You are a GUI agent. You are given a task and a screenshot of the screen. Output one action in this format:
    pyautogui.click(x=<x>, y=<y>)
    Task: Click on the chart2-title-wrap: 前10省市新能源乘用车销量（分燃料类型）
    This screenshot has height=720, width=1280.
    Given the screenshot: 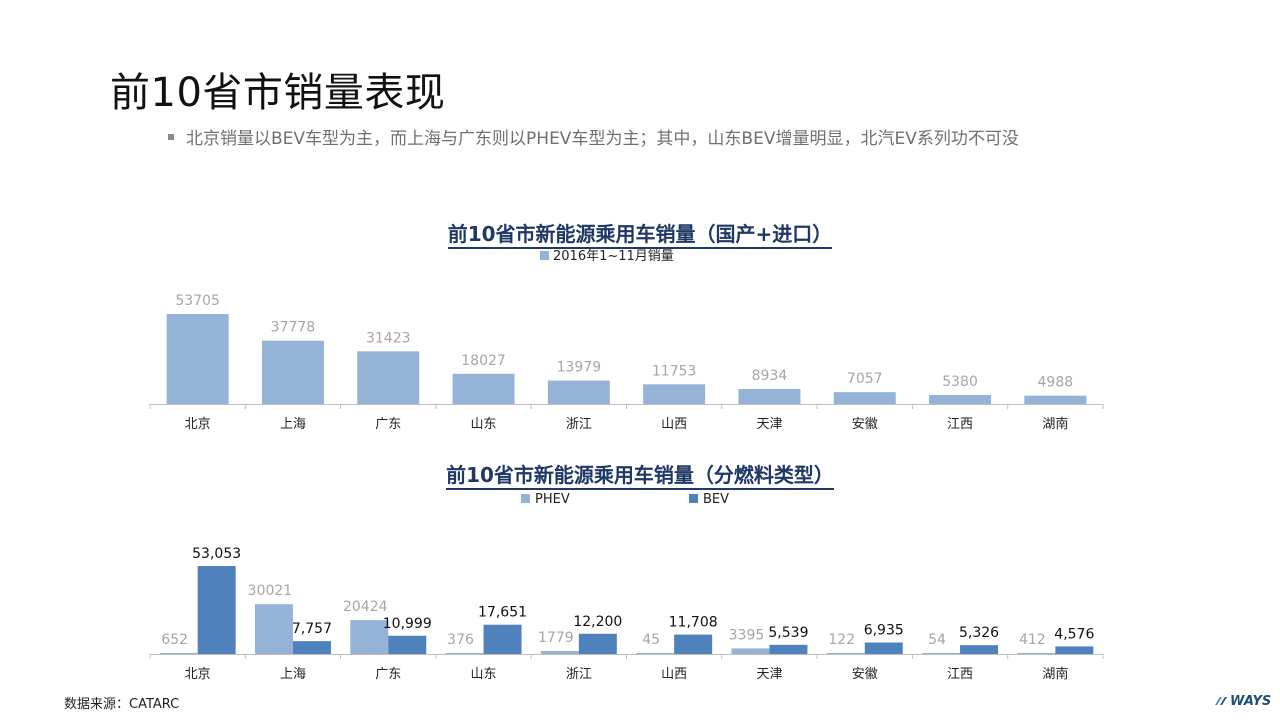 What is the action you would take?
    pyautogui.click(x=640, y=474)
    